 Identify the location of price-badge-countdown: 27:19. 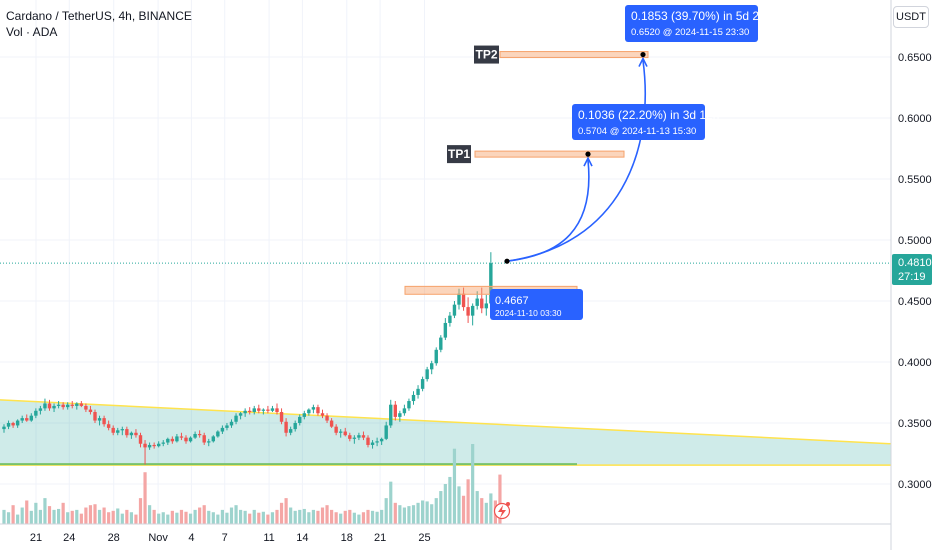
(912, 277).